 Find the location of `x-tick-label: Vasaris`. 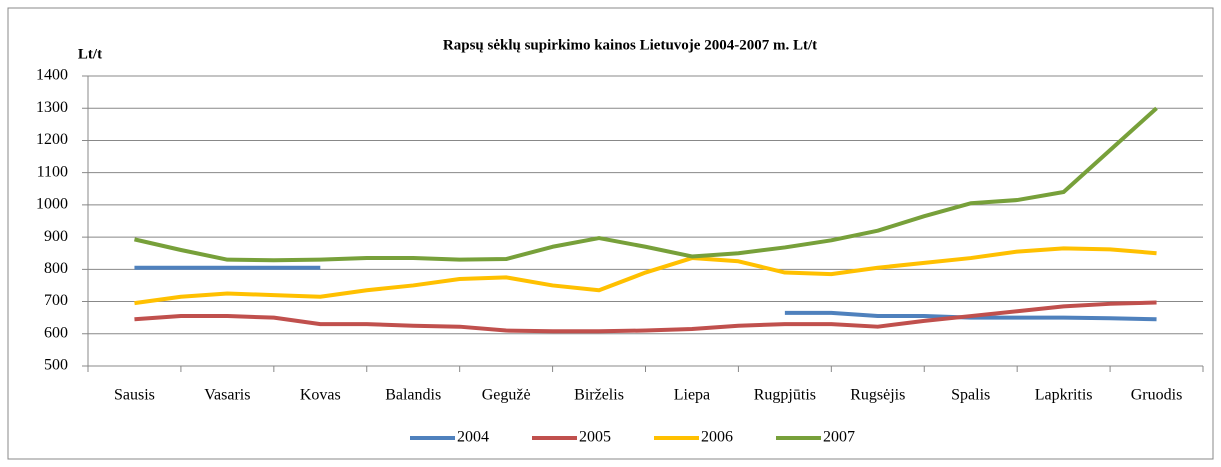

x-tick-label: Vasaris is located at coordinates (227, 395).